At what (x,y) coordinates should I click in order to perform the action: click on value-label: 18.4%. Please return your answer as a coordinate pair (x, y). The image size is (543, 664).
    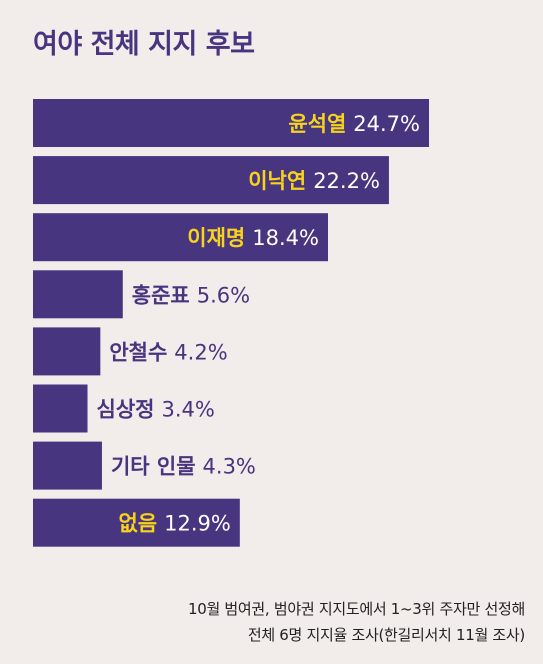
    Looking at the image, I should click on (285, 238).